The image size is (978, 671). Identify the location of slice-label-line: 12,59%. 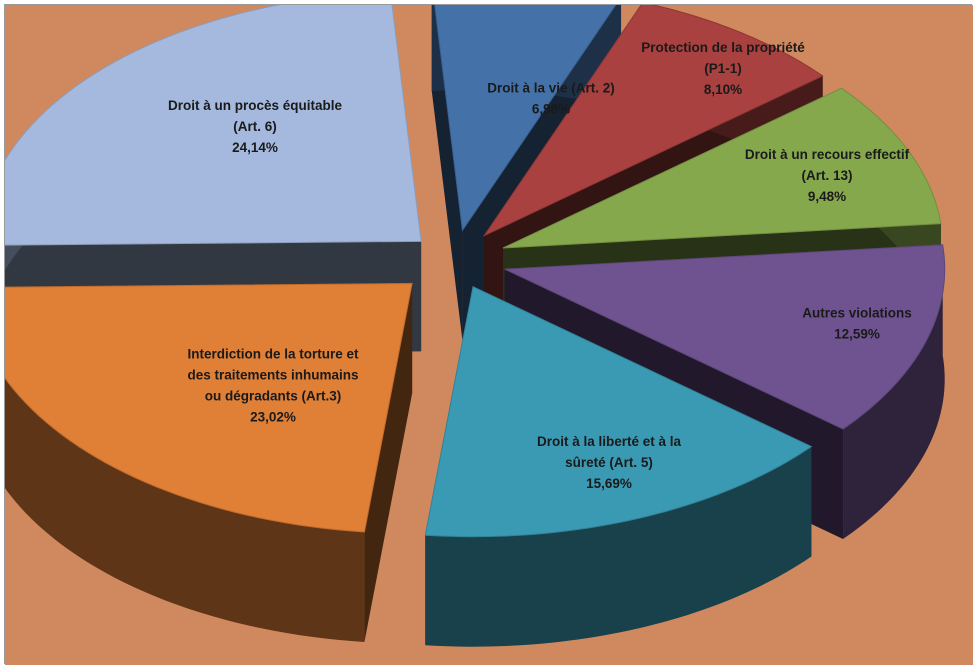
(857, 334).